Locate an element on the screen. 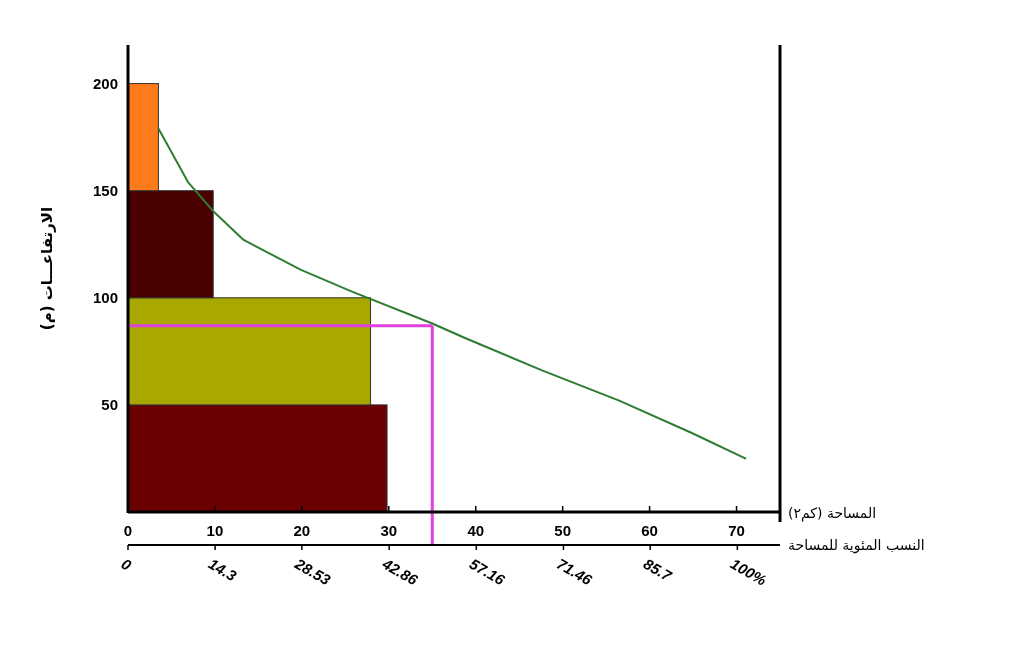  x2-tick-label: 0 is located at coordinates (126, 564).